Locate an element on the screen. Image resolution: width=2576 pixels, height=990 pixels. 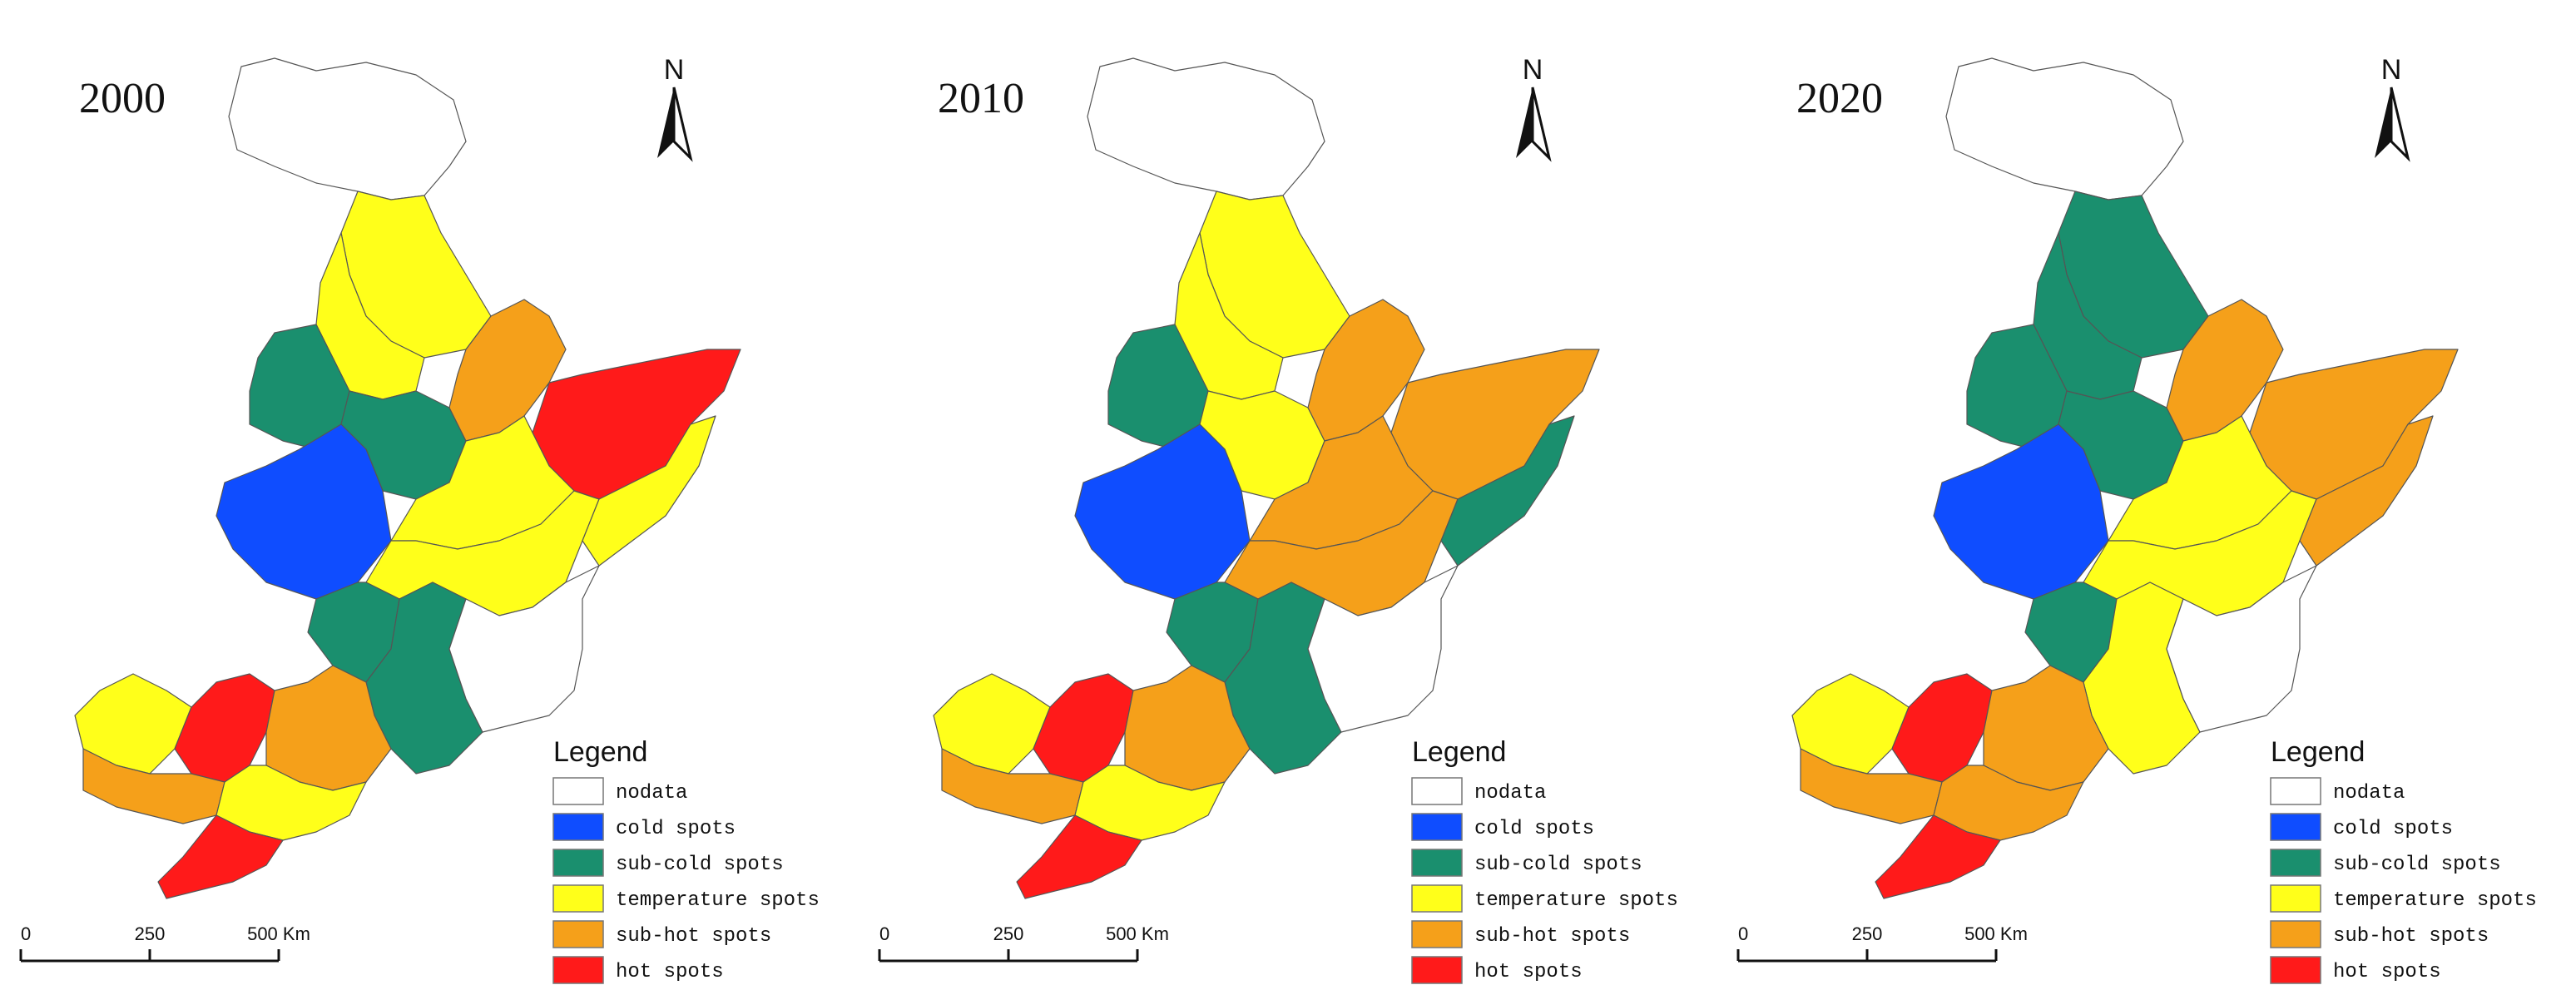
map-year-label: 2010 is located at coordinates (981, 98).